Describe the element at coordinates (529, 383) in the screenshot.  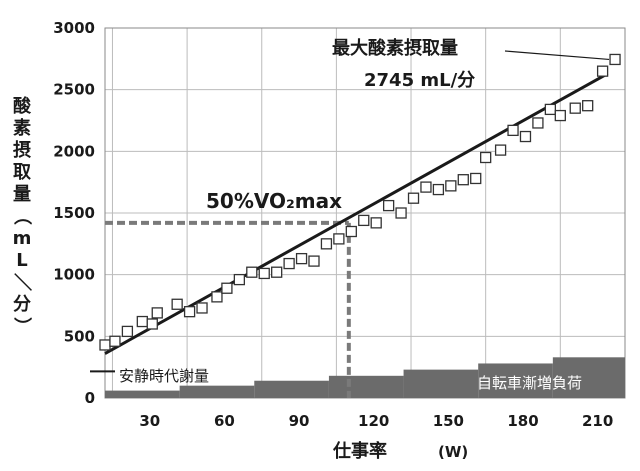
I see `workload-label: 自転車漸増負荷` at that location.